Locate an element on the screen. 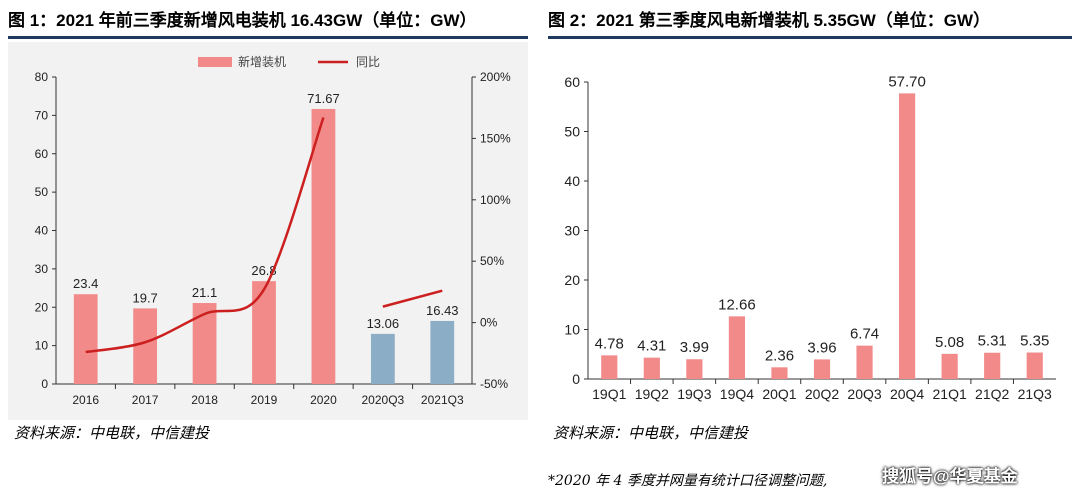  bar-value-label: 6.74 is located at coordinates (864, 334).